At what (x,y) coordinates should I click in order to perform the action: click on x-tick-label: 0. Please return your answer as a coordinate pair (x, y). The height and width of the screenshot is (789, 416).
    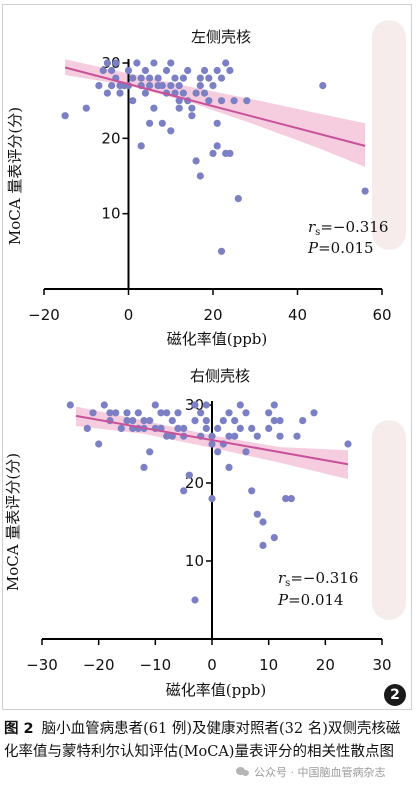
    Looking at the image, I should click on (129, 315).